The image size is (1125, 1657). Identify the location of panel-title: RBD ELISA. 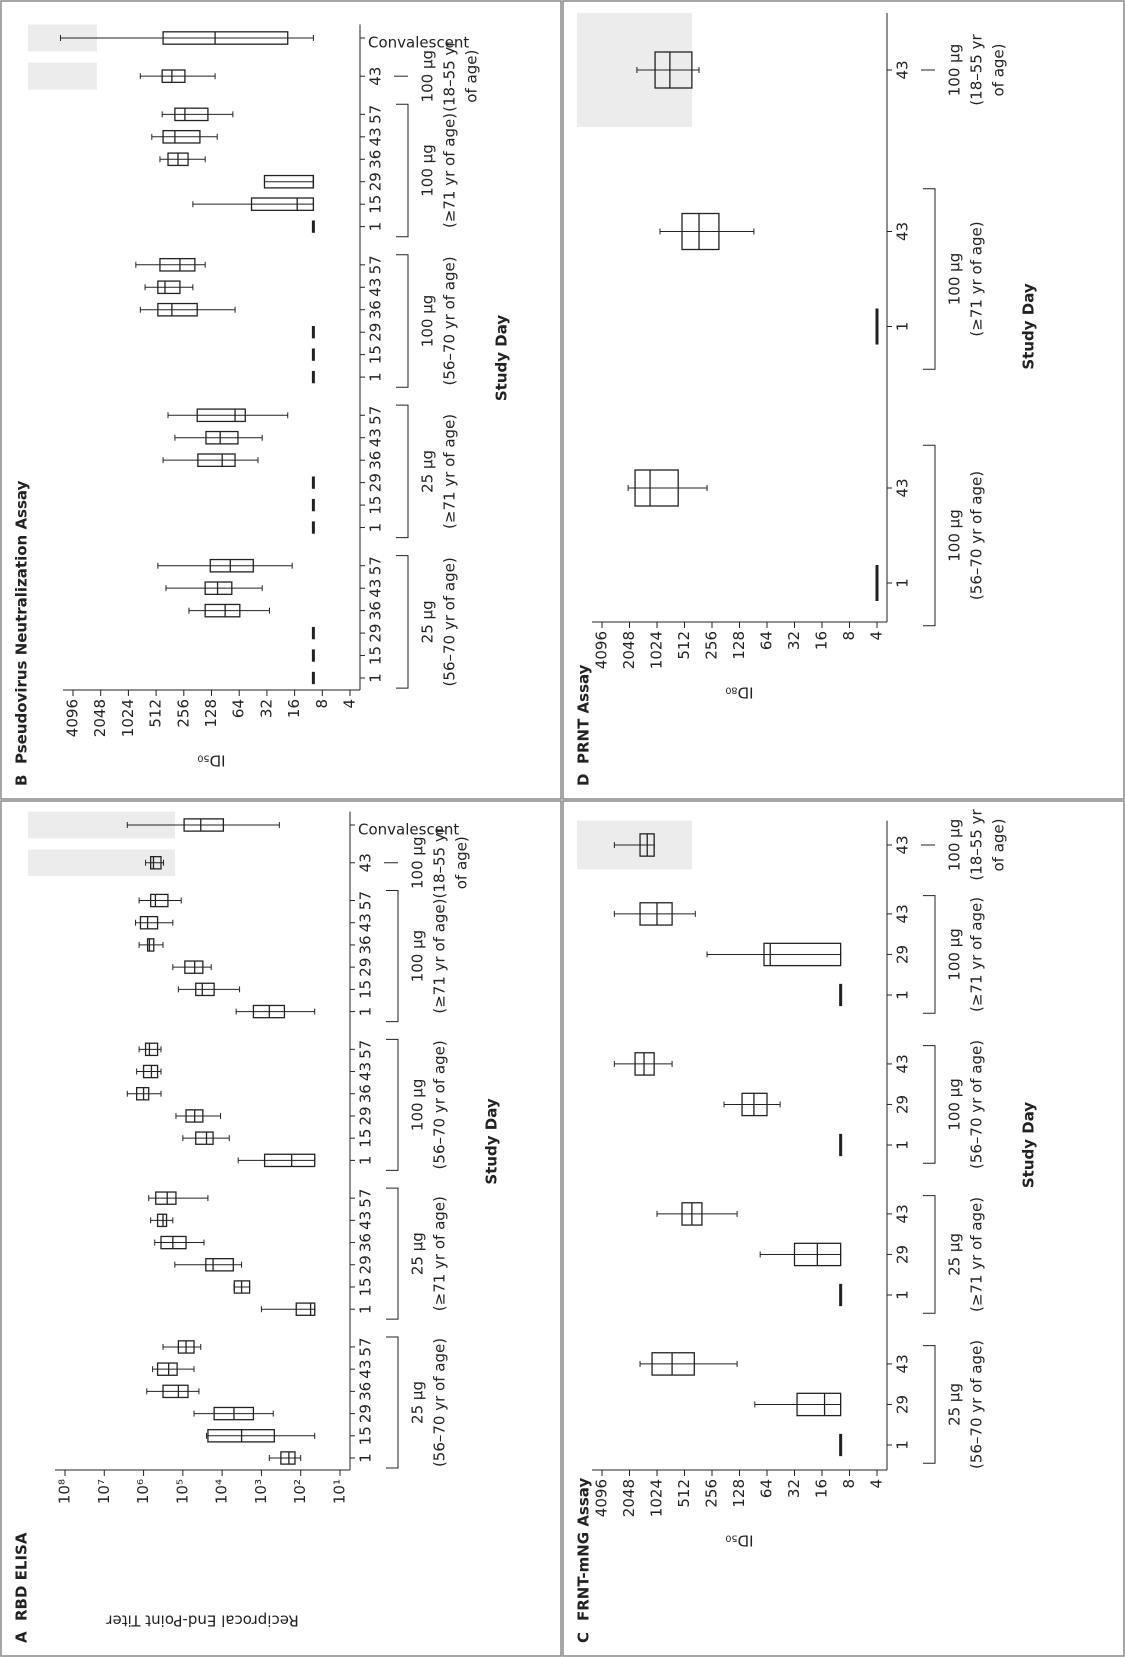
(22, 1576).